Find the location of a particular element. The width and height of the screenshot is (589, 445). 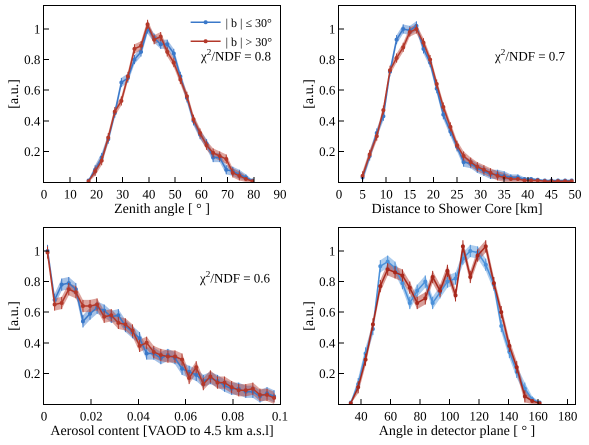

x-tick-label: 50 is located at coordinates (175, 194).